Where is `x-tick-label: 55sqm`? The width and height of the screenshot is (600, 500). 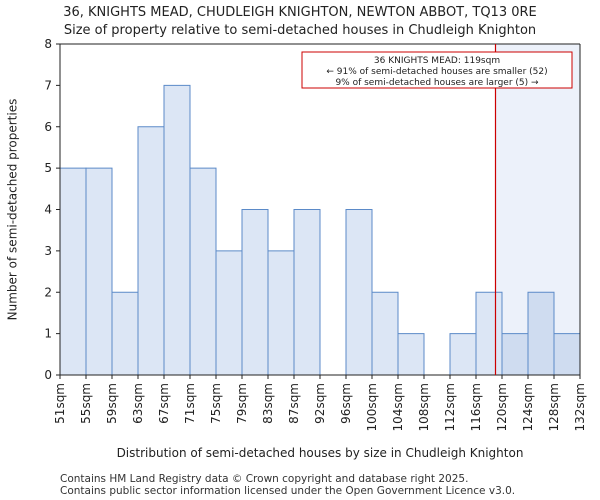
x-tick-label: 55sqm is located at coordinates (86, 403).